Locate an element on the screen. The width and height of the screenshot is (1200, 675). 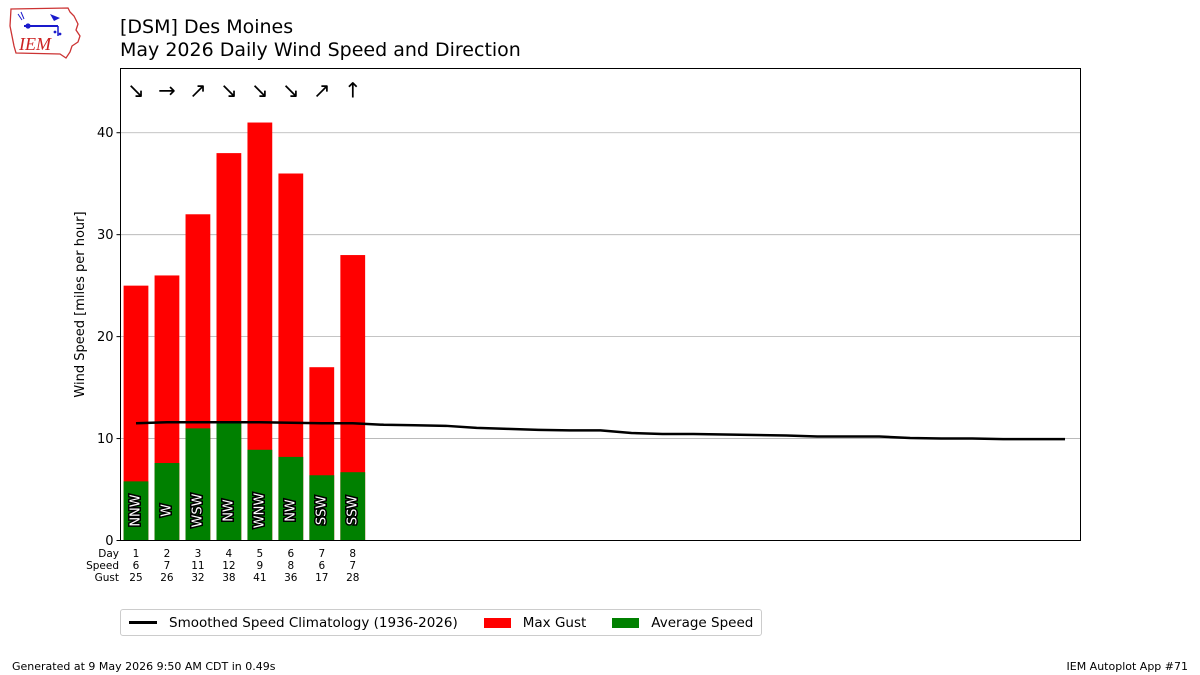
table-speed-day-1: 6 is located at coordinates (136, 566).